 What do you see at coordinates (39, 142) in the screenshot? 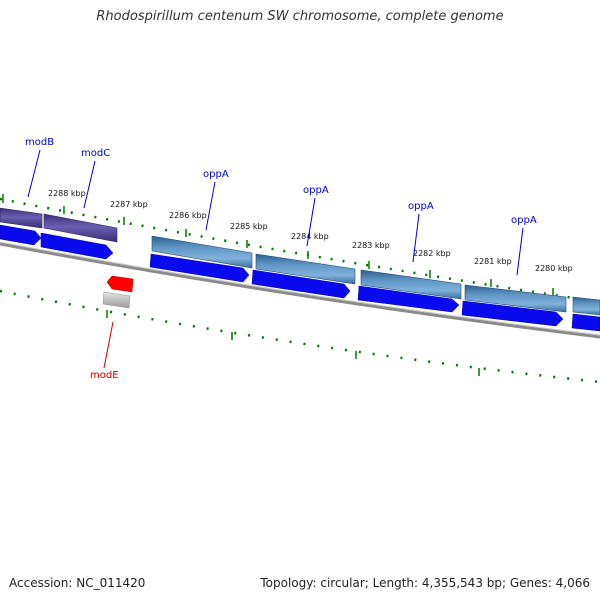
I see `gene-label-modB: modB` at bounding box center [39, 142].